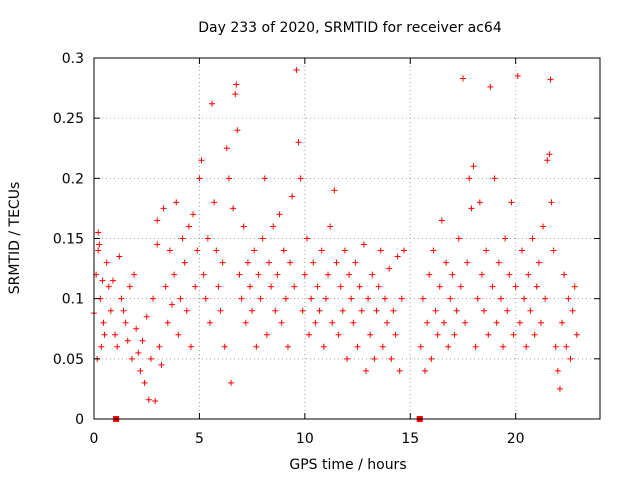  Describe the element at coordinates (305, 439) in the screenshot. I see `x-tick-label: 10` at that location.